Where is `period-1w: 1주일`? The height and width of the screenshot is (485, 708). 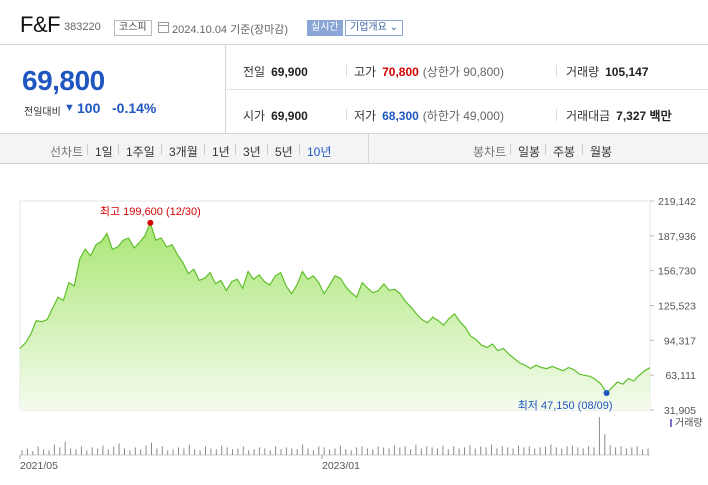
period-1w: 1주일 is located at coordinates (140, 152).